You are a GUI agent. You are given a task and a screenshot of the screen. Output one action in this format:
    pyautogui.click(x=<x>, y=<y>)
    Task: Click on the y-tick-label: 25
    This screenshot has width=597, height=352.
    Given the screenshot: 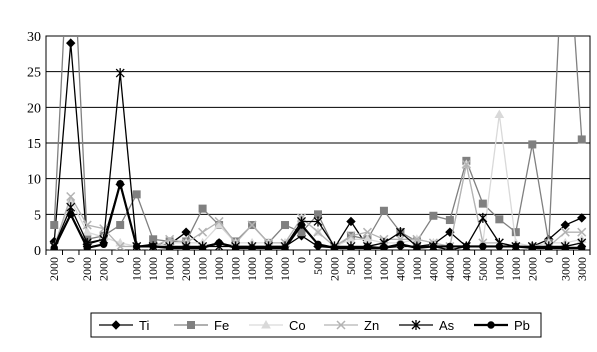 What is the action you would take?
    pyautogui.click(x=34, y=73)
    